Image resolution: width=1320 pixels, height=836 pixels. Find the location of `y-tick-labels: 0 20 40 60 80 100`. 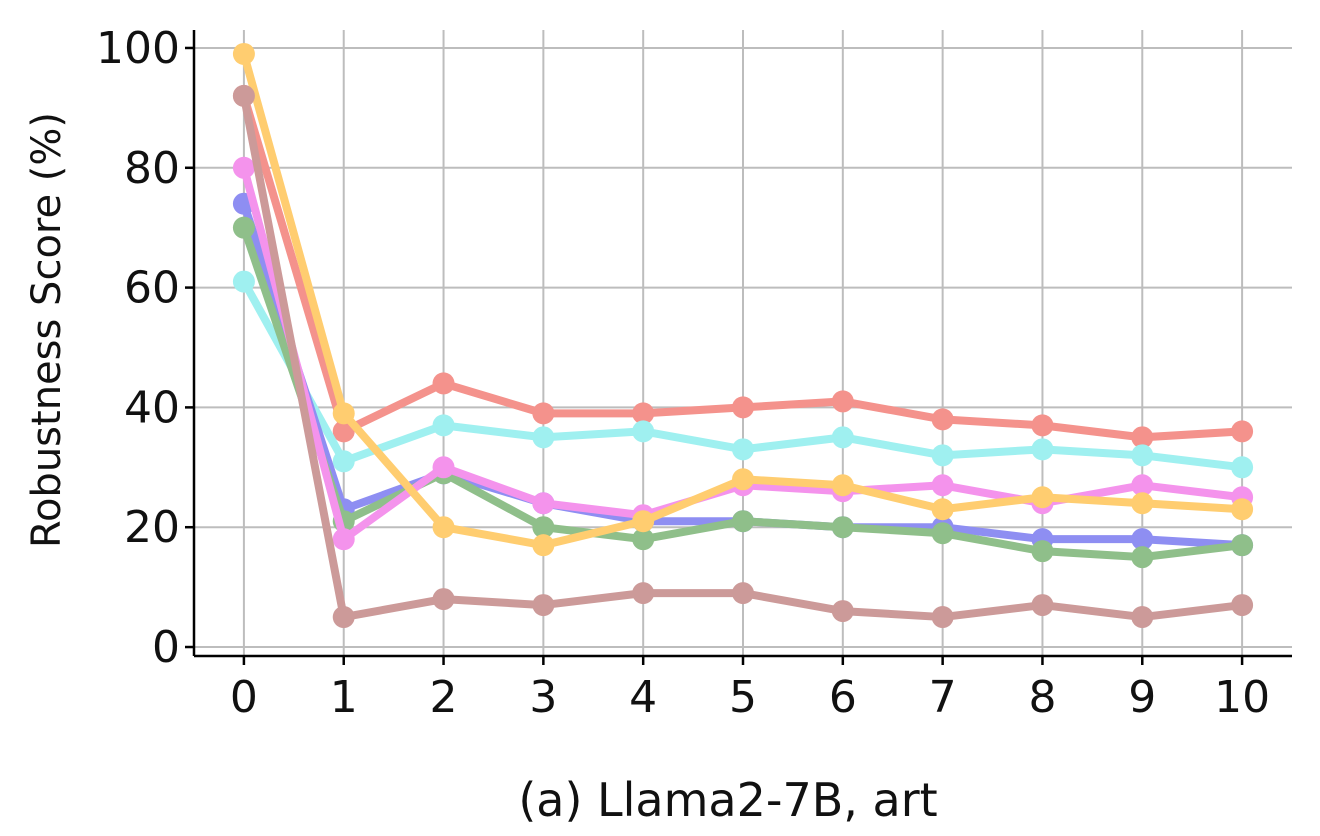

y-tick-labels: 0 20 40 60 80 100 is located at coordinates (138, 348).